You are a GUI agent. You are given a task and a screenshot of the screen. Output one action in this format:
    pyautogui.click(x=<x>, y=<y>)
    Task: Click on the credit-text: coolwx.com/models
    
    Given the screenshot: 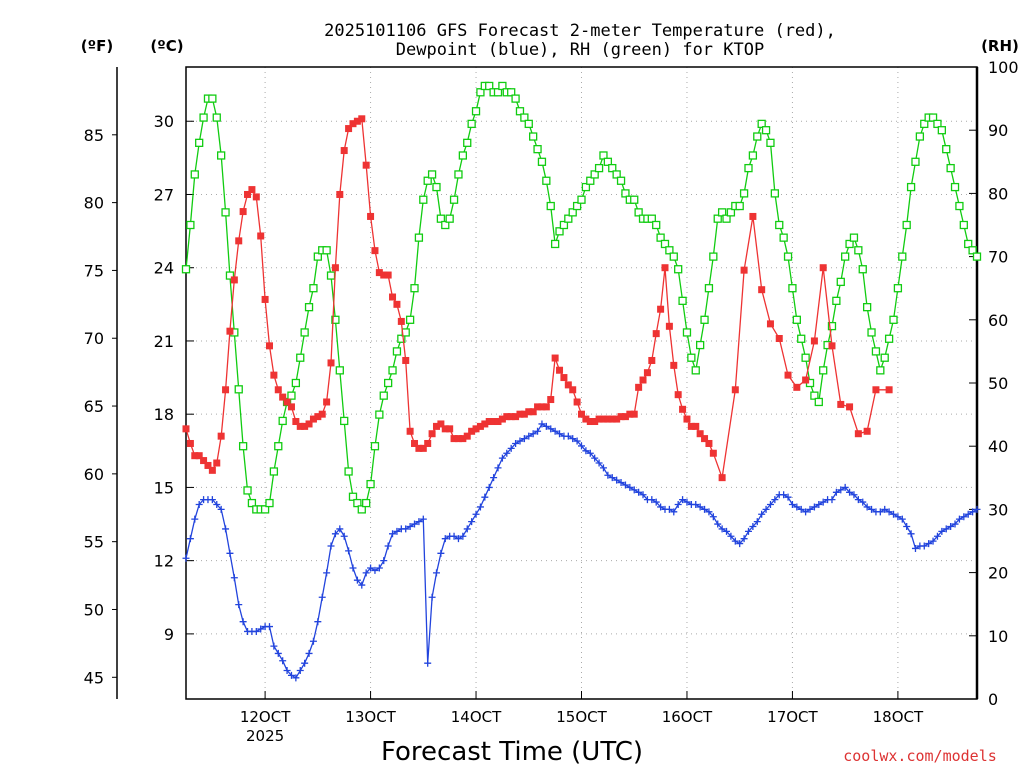 What is the action you would take?
    pyautogui.click(x=920, y=756)
    